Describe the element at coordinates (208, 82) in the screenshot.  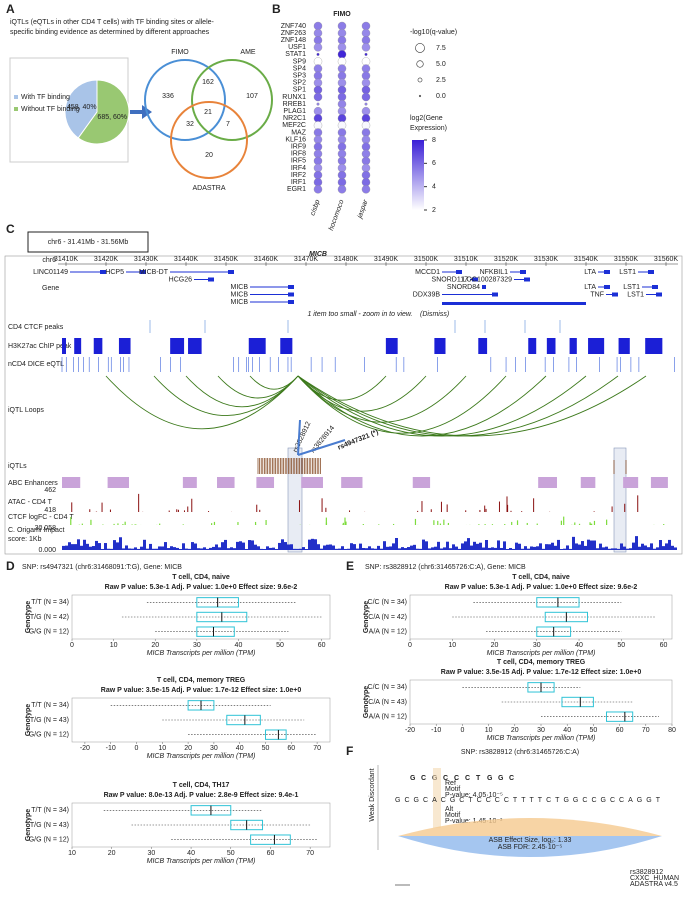
I see `venn-count: 162` at that location.